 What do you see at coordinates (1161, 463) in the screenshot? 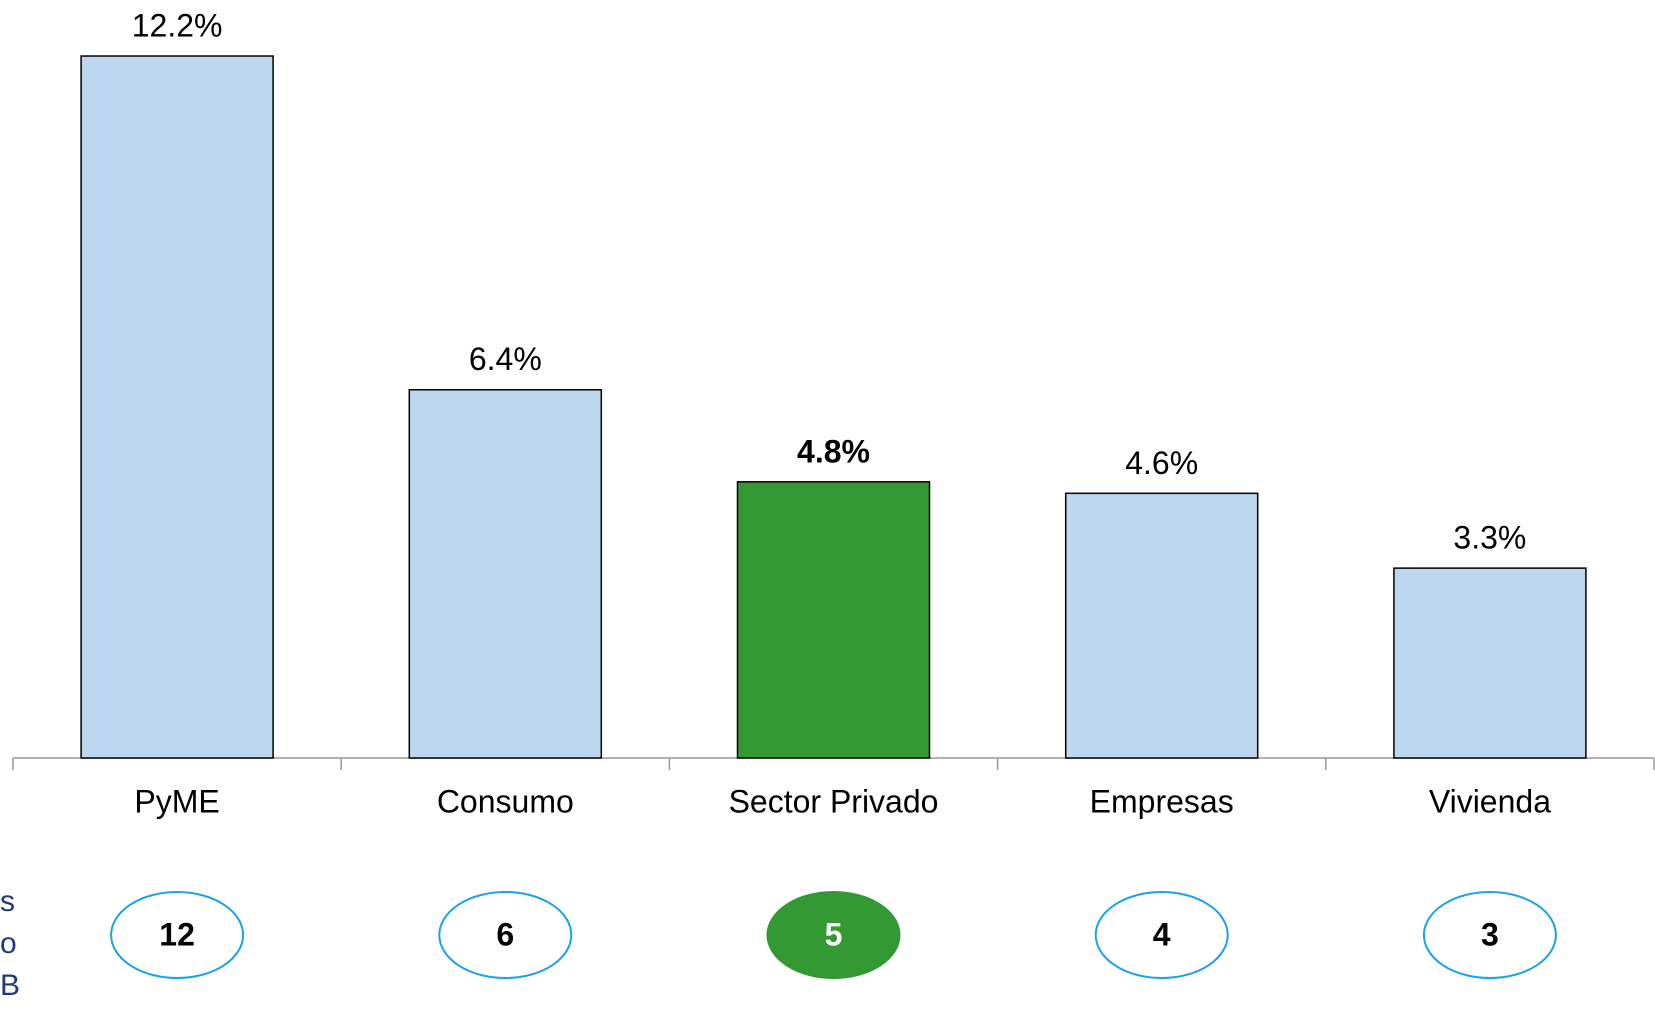
I see `value-label: 4.6%` at bounding box center [1161, 463].